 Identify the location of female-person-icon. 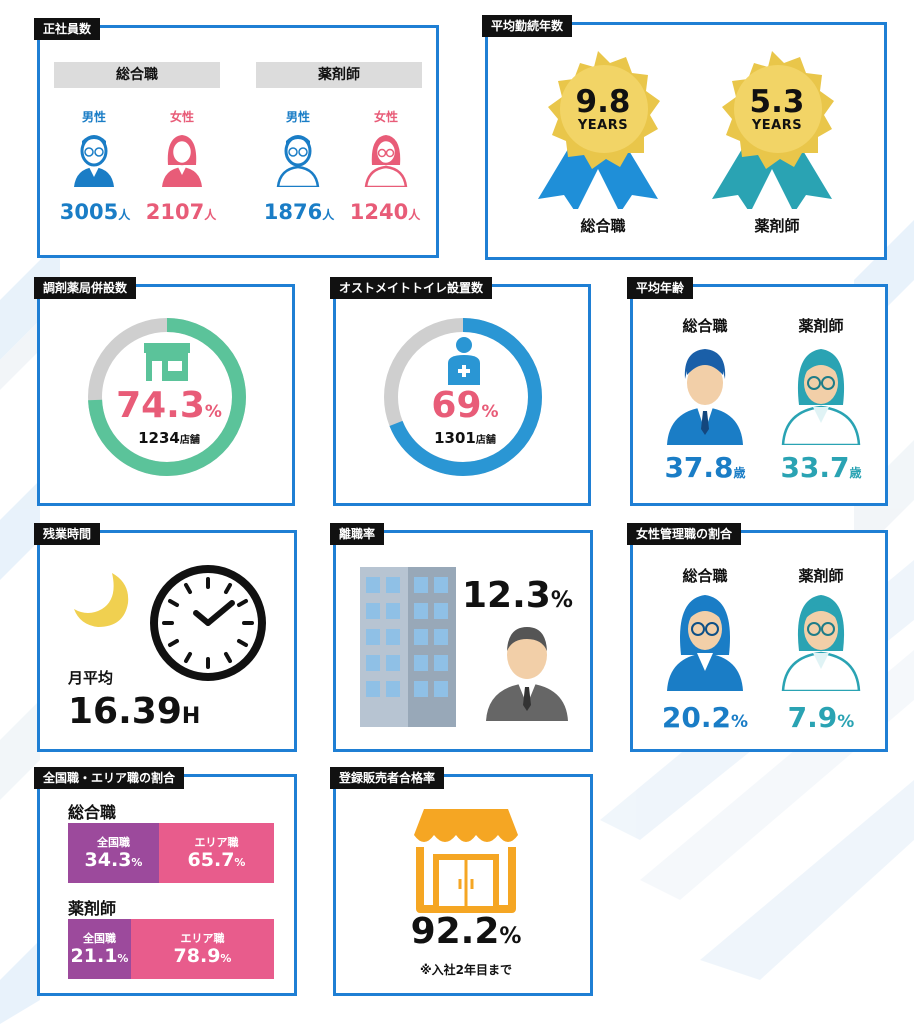
(182, 161).